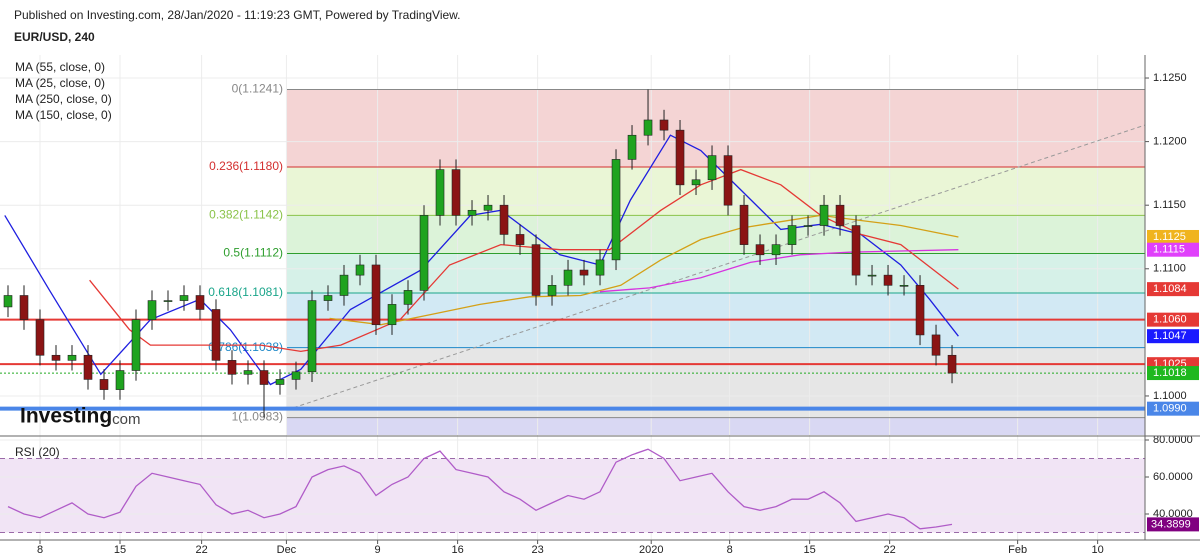 Image resolution: width=1200 pixels, height=559 pixels. Describe the element at coordinates (257, 417) in the screenshot. I see `fib-label: 1(1.0983)` at that location.